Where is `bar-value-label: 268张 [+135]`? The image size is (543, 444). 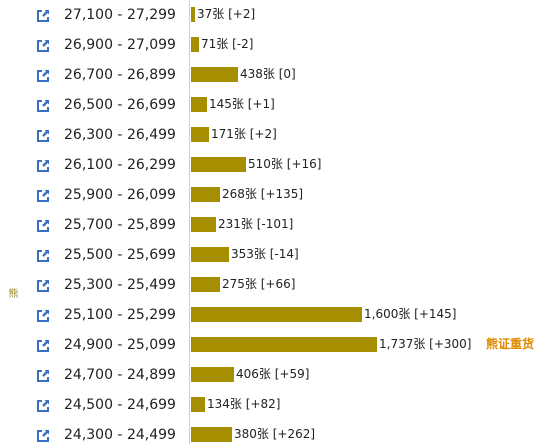 bar-value-label: 268张 [+135] is located at coordinates (263, 194).